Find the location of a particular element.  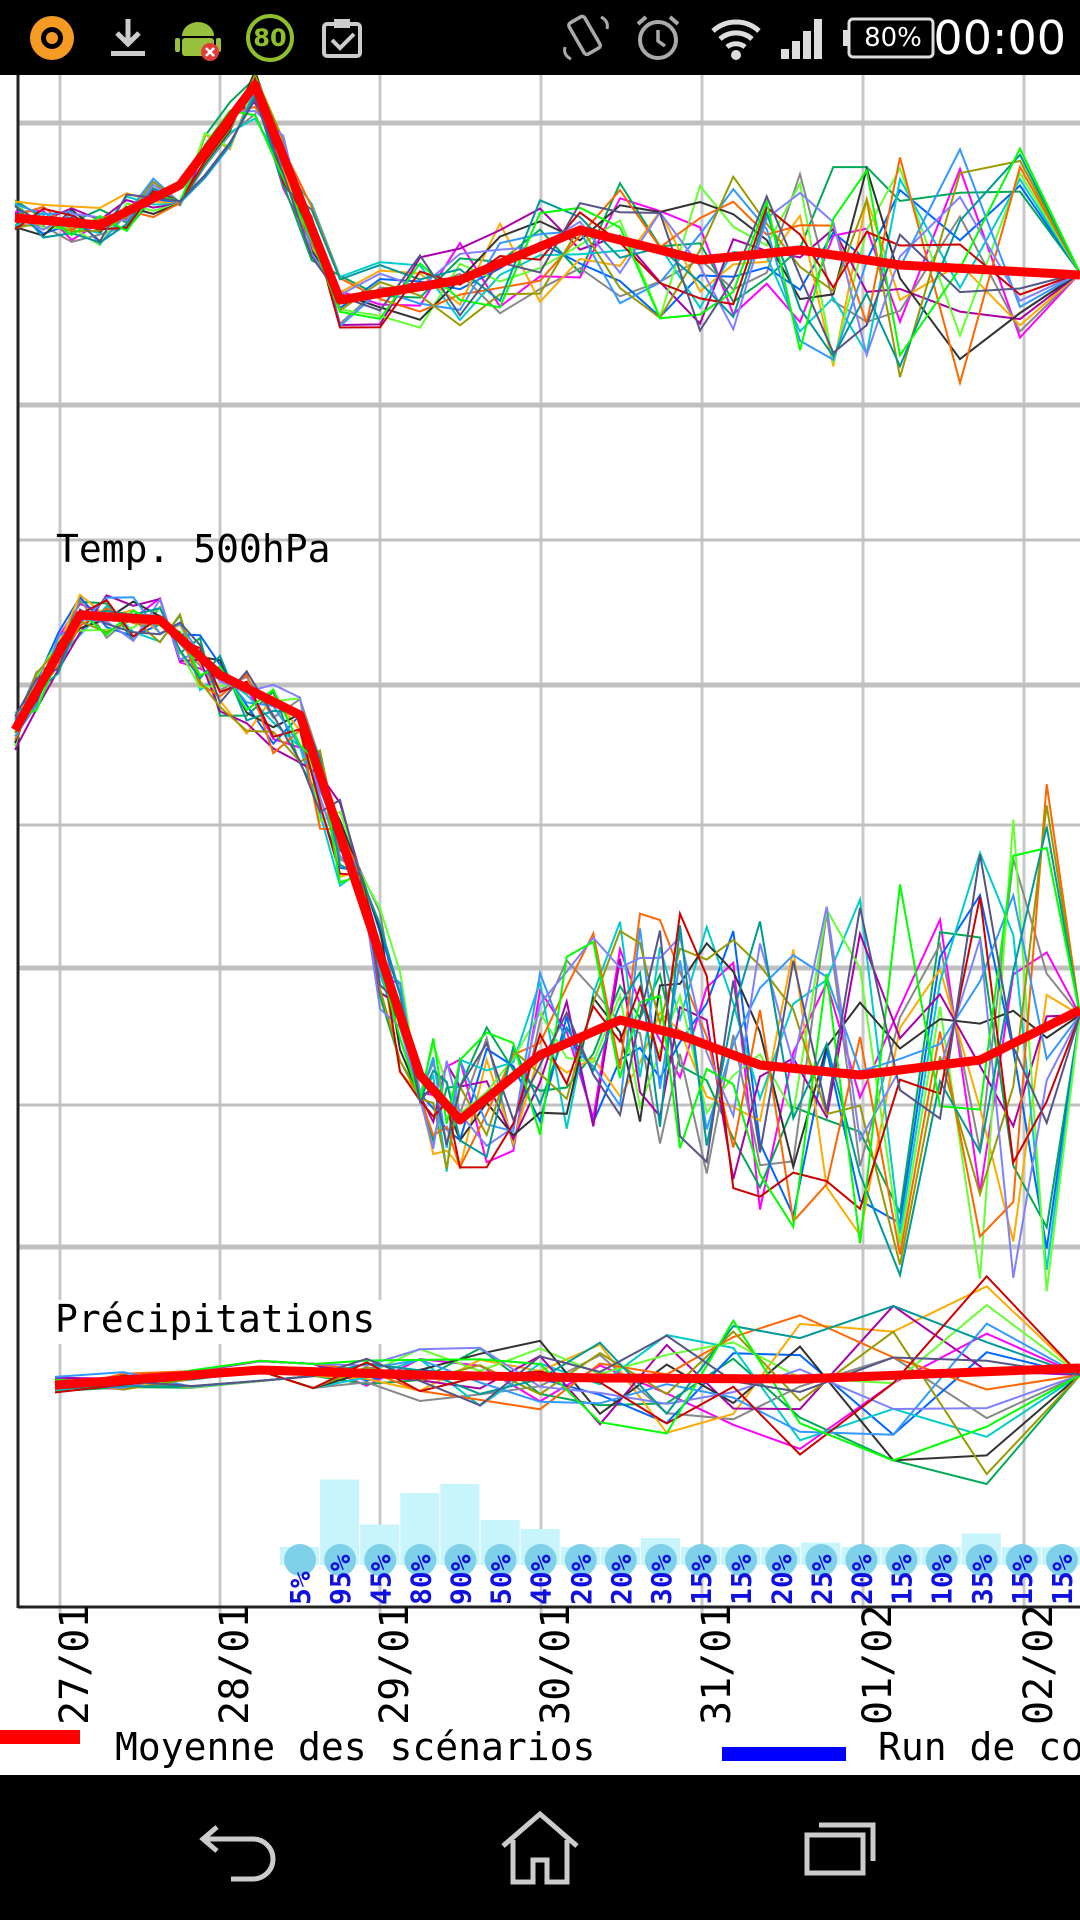

precip-prob-label: 30% is located at coordinates (661, 1579).